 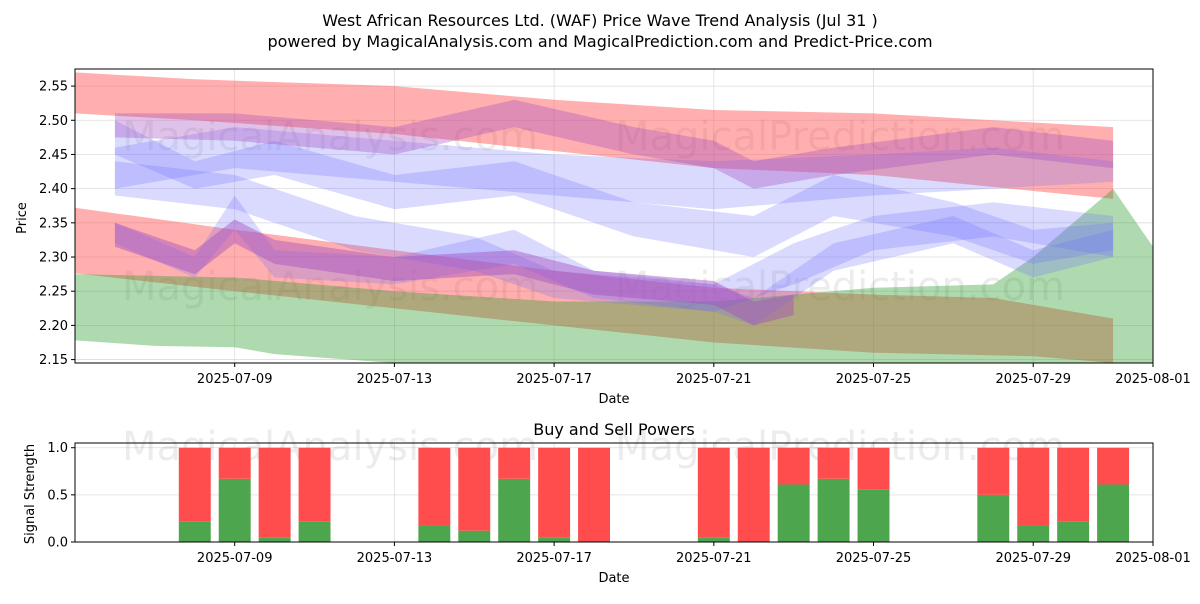 I want to click on bottom-x-tick-label: 2025-08-01, so click(x=1153, y=558).